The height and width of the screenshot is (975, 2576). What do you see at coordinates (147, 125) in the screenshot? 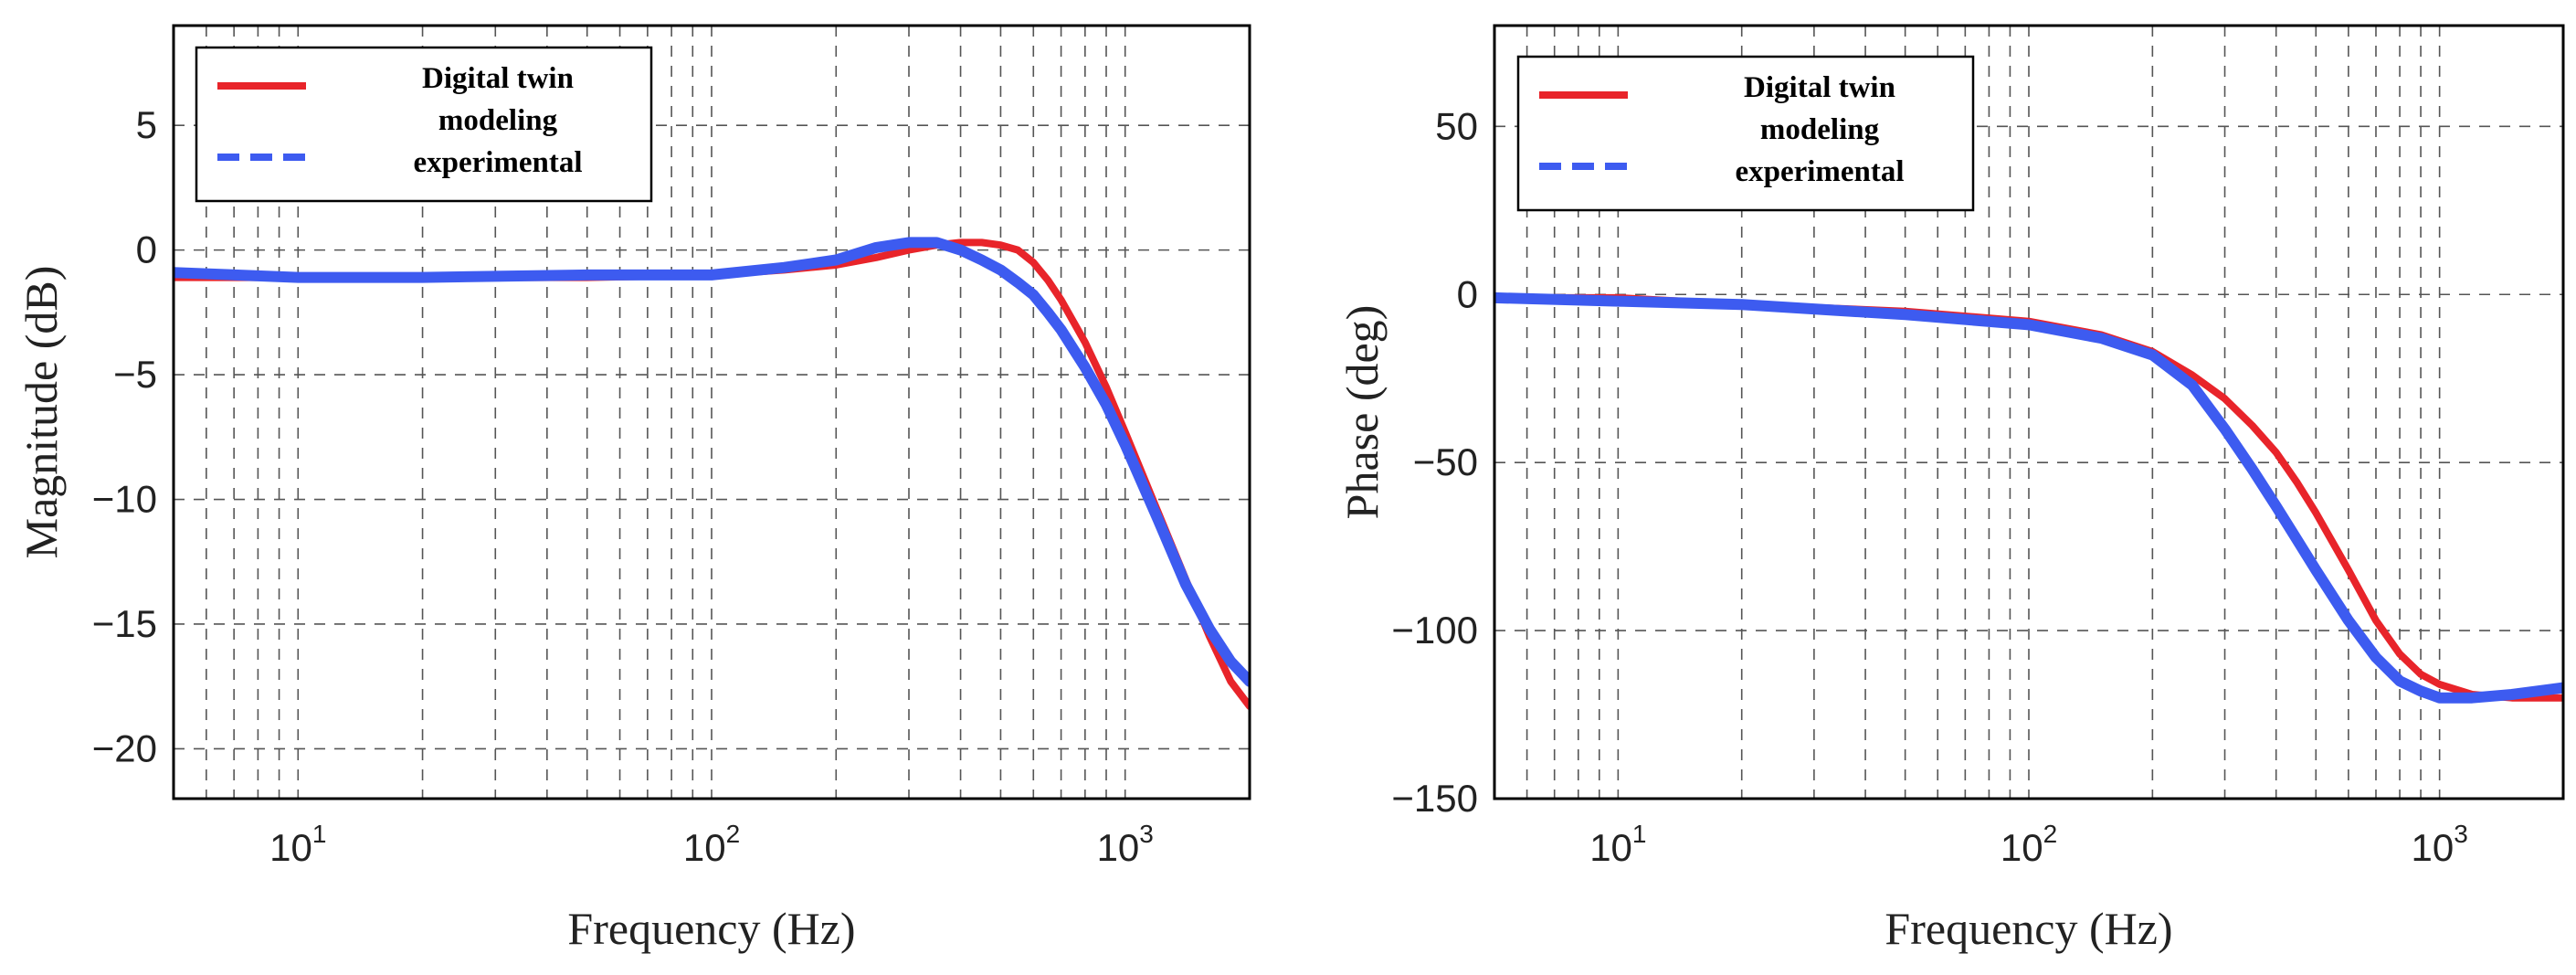
I see `magnitude-y-tick-label: 5` at bounding box center [147, 125].